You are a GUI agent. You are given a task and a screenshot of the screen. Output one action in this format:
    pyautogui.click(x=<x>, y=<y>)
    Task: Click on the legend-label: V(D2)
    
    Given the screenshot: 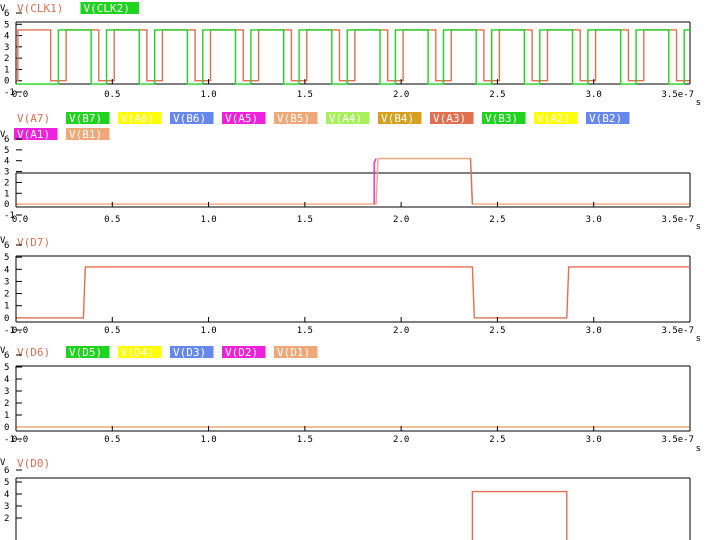 What is the action you would take?
    pyautogui.click(x=241, y=352)
    